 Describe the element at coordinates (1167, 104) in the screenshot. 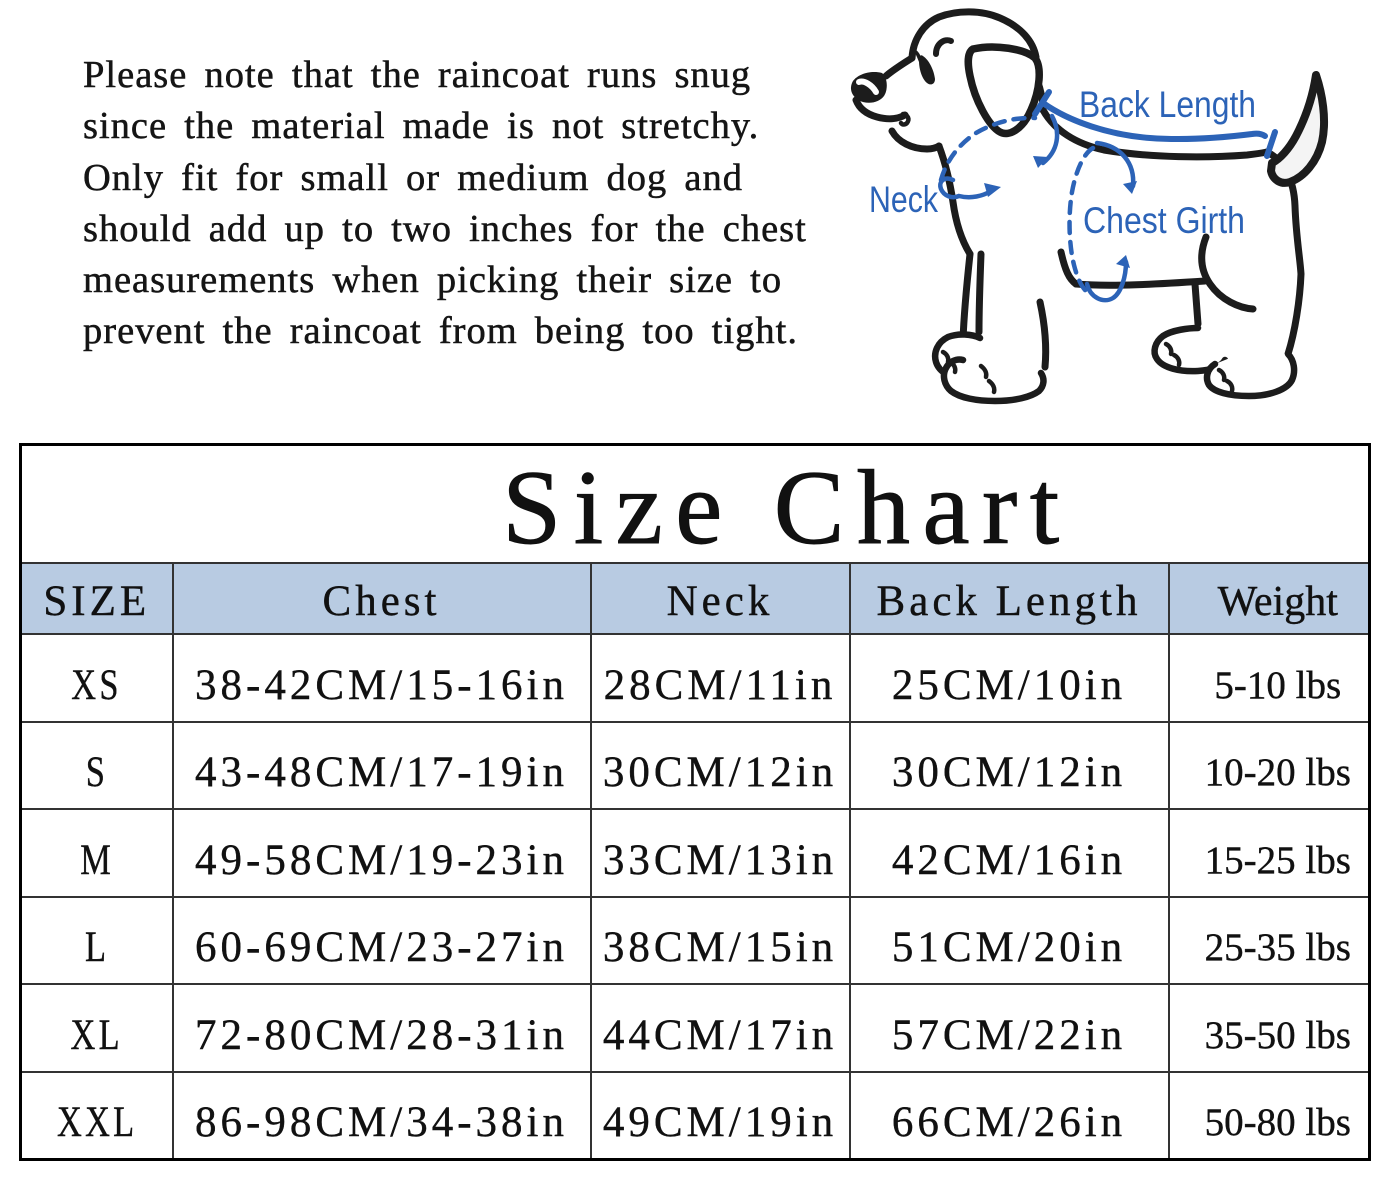

I see `svg-text: Back Length` at that location.